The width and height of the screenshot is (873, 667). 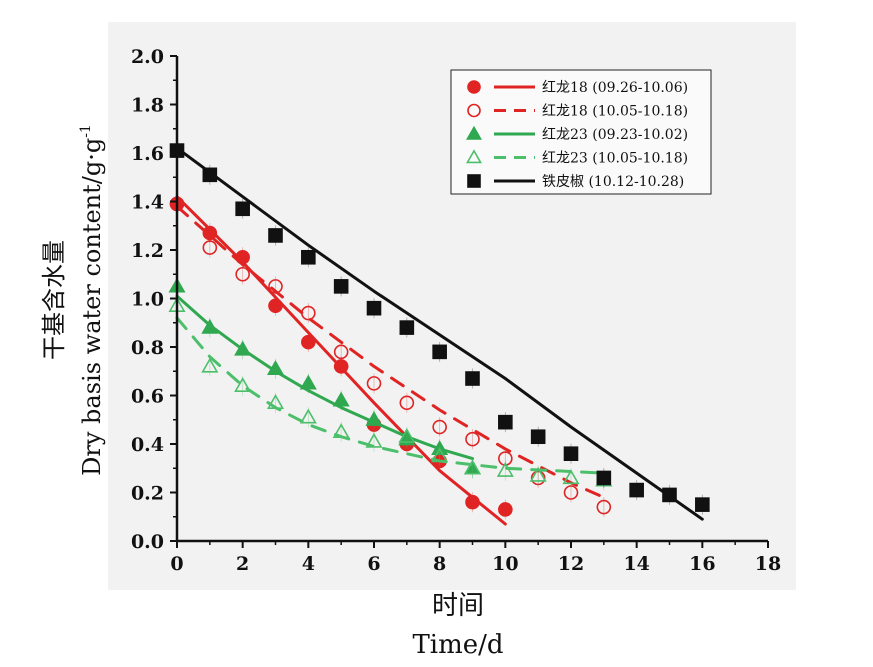 What do you see at coordinates (242, 564) in the screenshot?
I see `x-tick-label: 2` at bounding box center [242, 564].